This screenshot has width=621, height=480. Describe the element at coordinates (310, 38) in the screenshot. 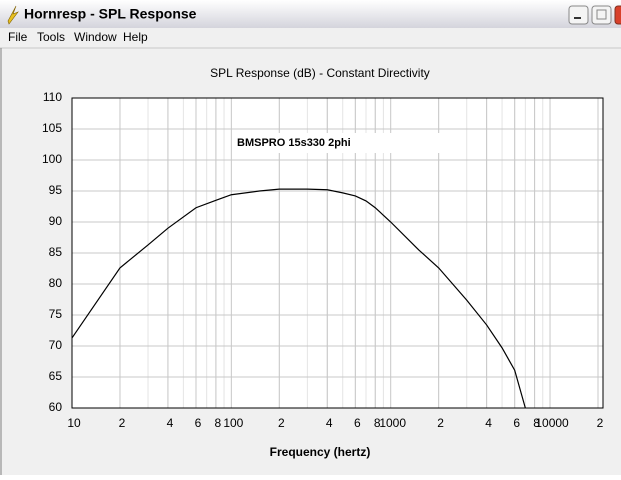

I see `menu-bar` at that location.